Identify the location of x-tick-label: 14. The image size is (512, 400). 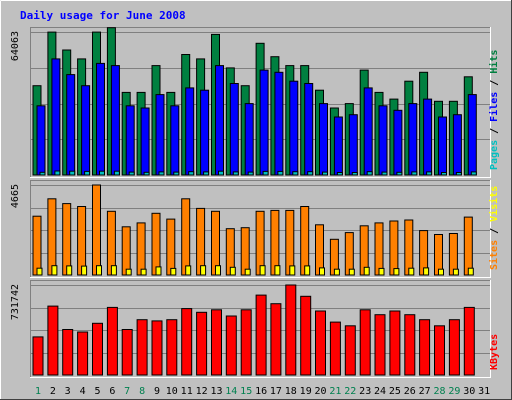
(231, 391).